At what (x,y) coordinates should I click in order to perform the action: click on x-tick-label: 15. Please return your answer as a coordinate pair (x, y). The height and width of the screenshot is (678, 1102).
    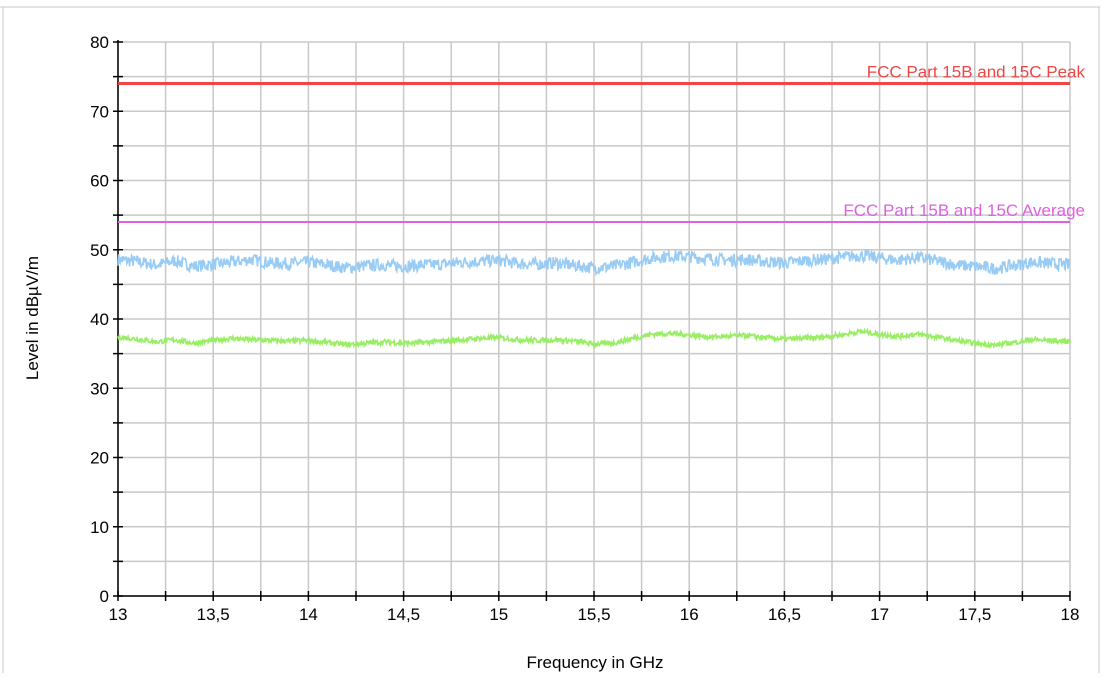
    Looking at the image, I should click on (498, 614).